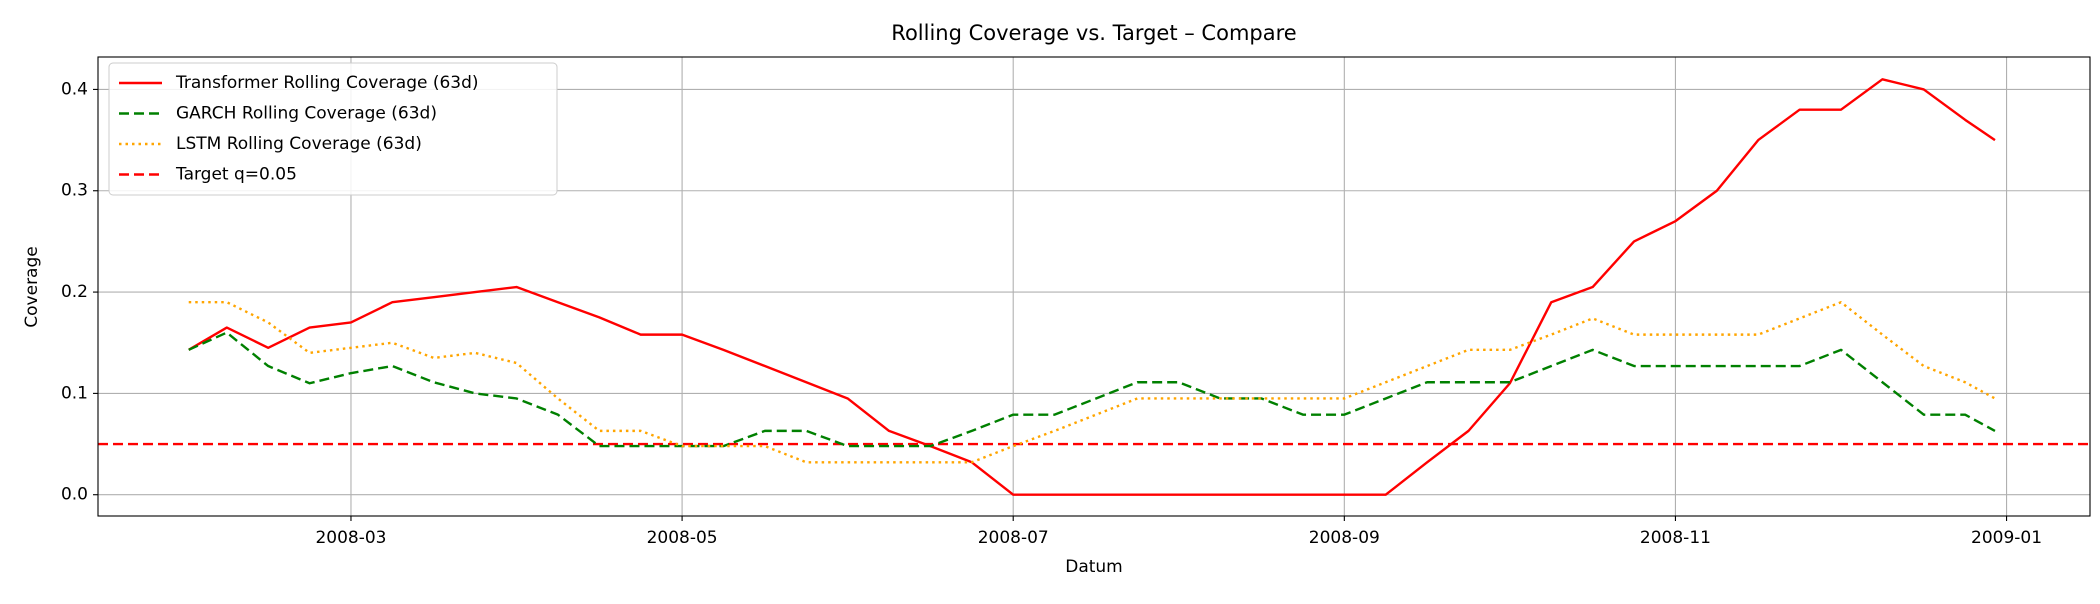 The image size is (2100, 604). Describe the element at coordinates (327, 83) in the screenshot. I see `legend-label: Transformer Rolling Coverage (63d)` at that location.